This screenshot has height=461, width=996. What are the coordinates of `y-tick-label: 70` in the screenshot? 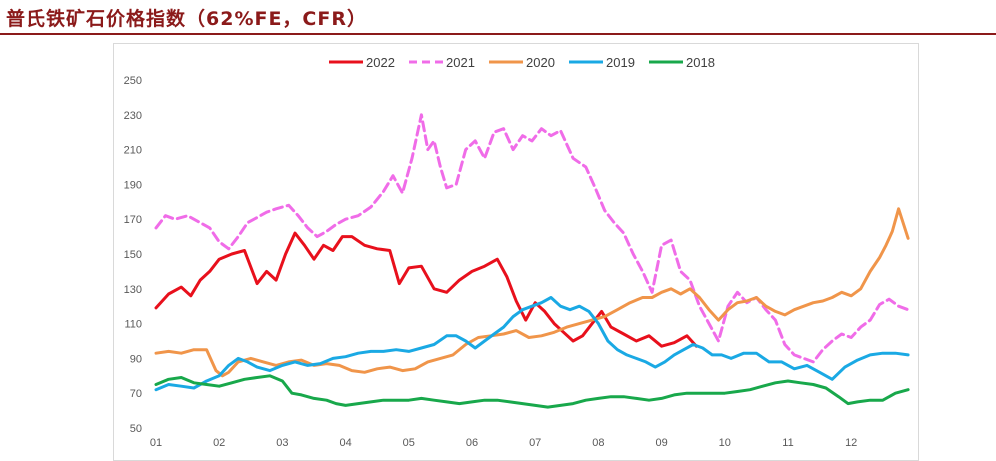 It's located at (136, 394).